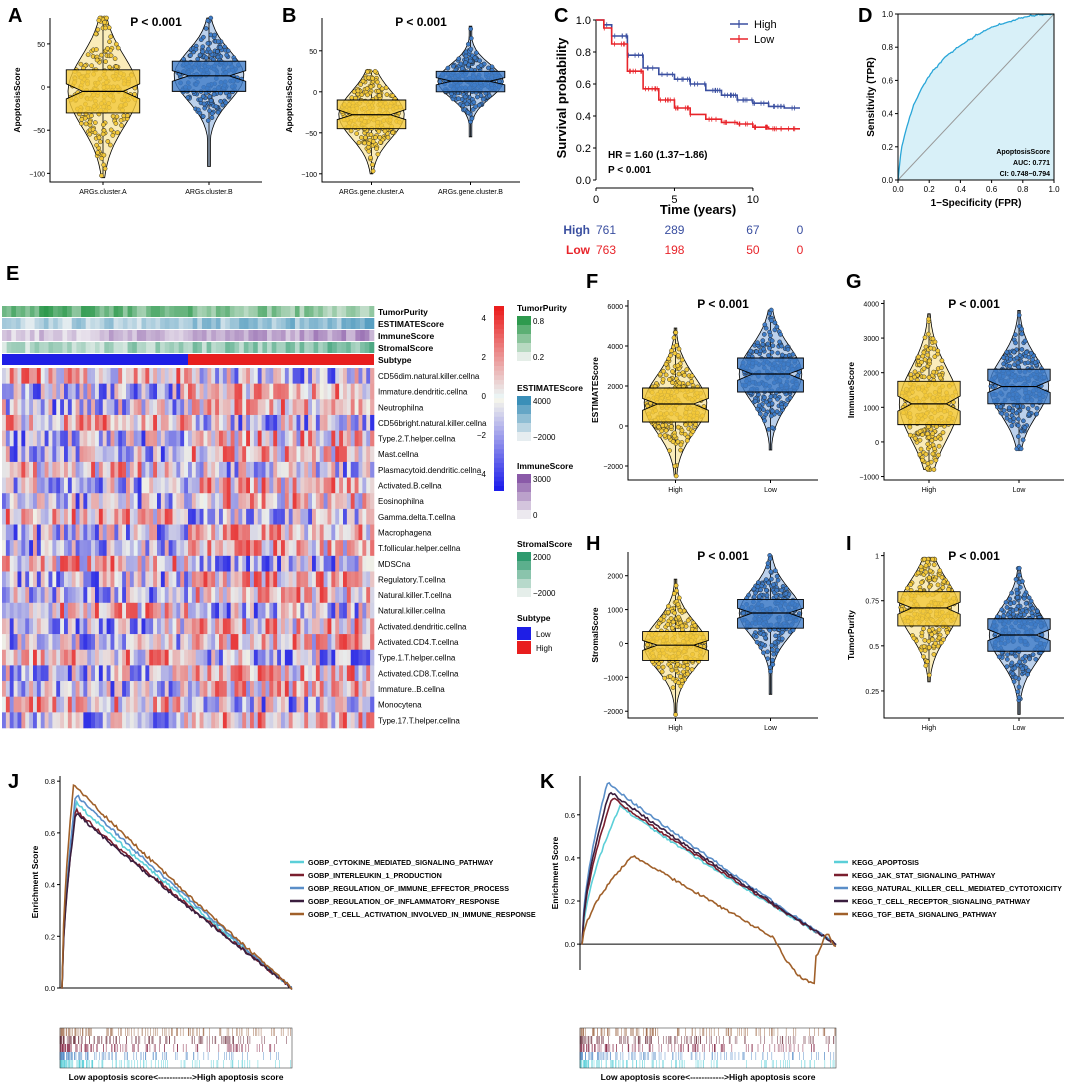 Image resolution: width=1072 pixels, height=1085 pixels. What do you see at coordinates (675, 728) in the screenshot?
I see `x-tick-label: High` at bounding box center [675, 728].